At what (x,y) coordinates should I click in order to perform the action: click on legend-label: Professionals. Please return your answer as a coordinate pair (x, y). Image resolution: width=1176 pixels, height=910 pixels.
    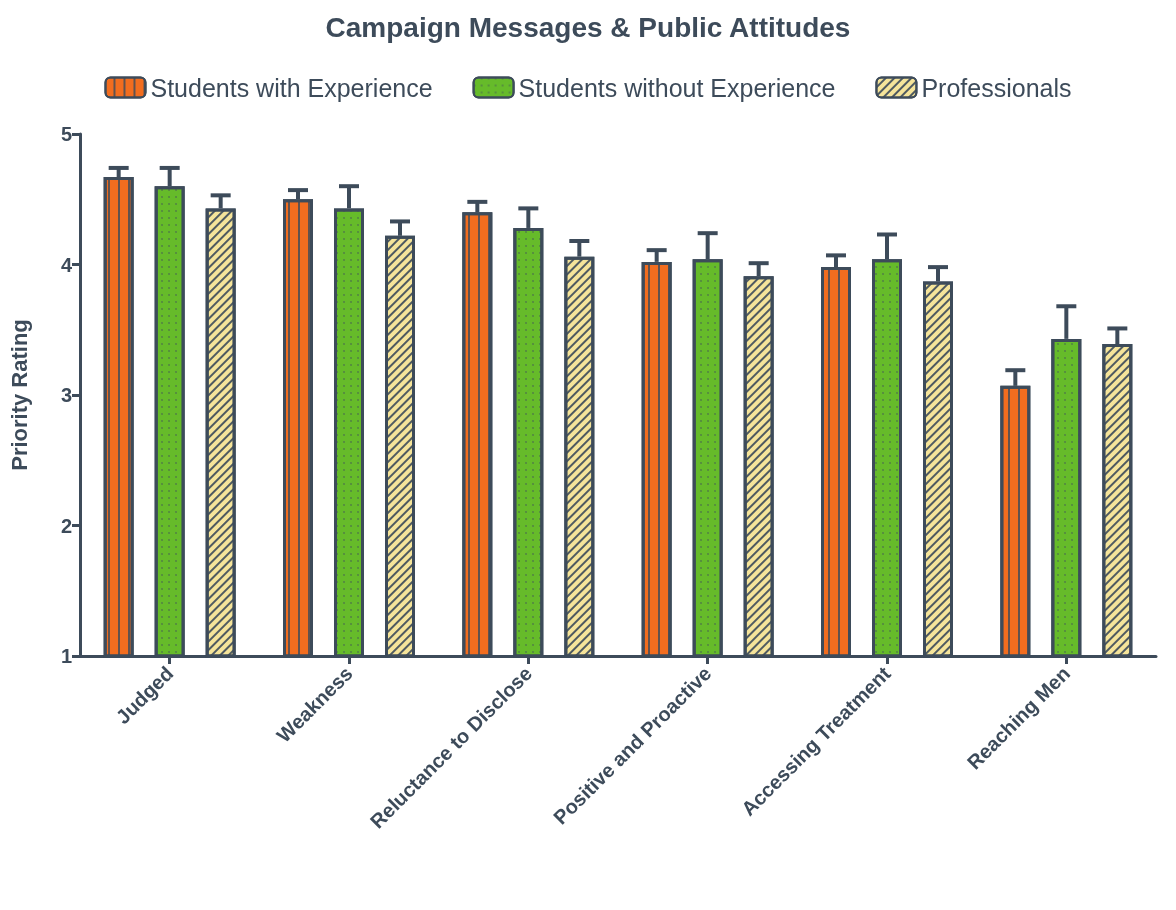
    Looking at the image, I should click on (996, 87).